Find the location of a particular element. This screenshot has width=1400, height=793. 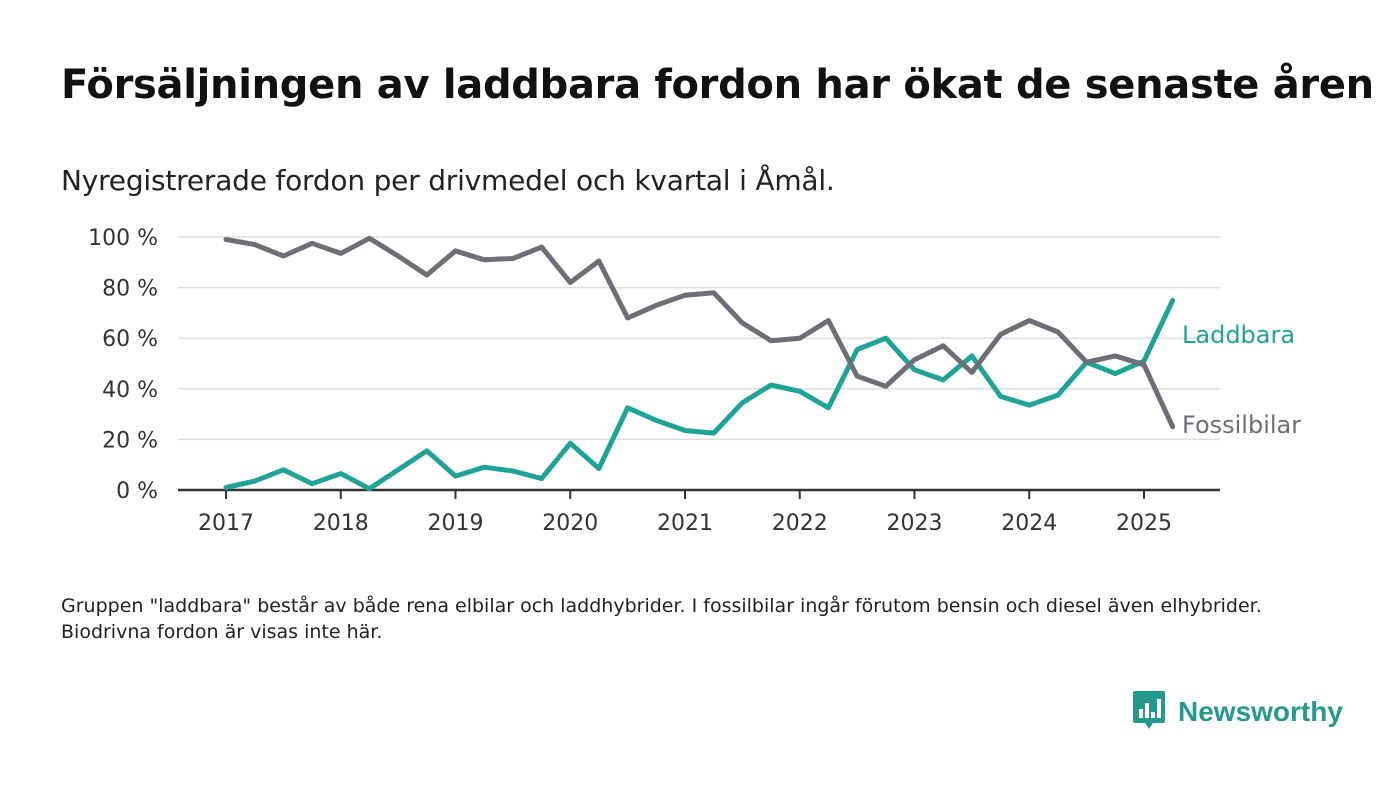

y-tick-label: 80 % is located at coordinates (130, 289).